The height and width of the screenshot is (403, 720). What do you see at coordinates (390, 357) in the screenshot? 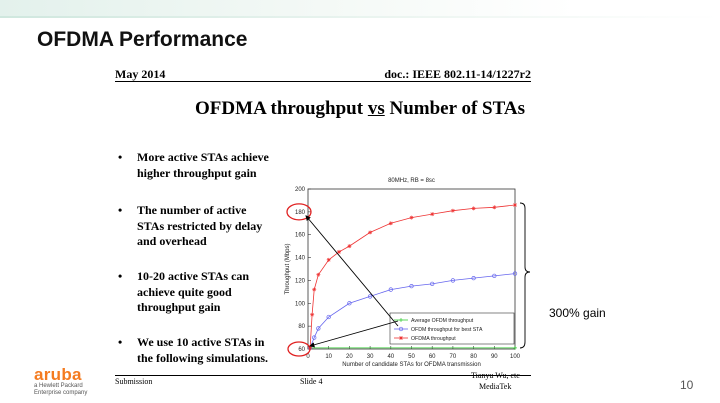
I see `x-tick-label: 40` at bounding box center [390, 357].